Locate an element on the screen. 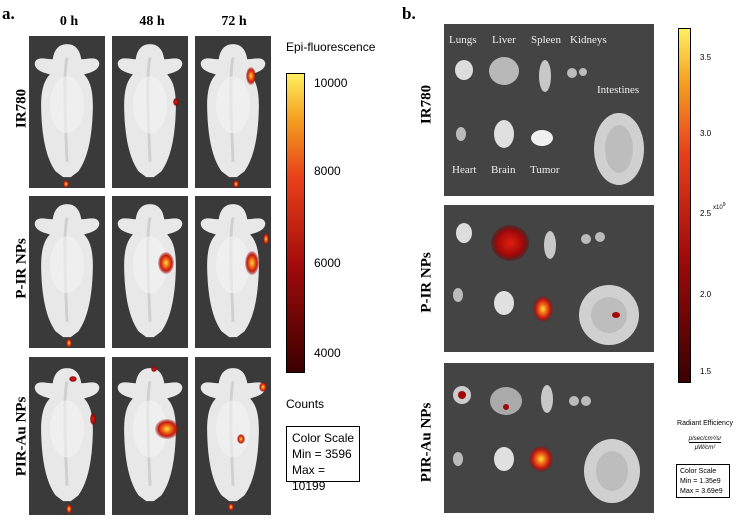 Image resolution: width=736 pixels, height=523 pixels. scale-b-unit-den: μW/cm² is located at coordinates (705, 448).